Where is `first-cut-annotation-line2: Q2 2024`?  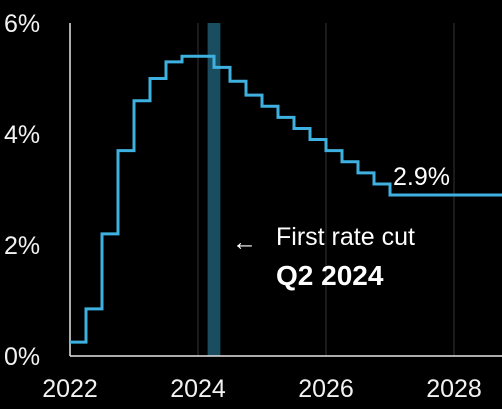
first-cut-annotation-line2: Q2 2024 is located at coordinates (330, 275).